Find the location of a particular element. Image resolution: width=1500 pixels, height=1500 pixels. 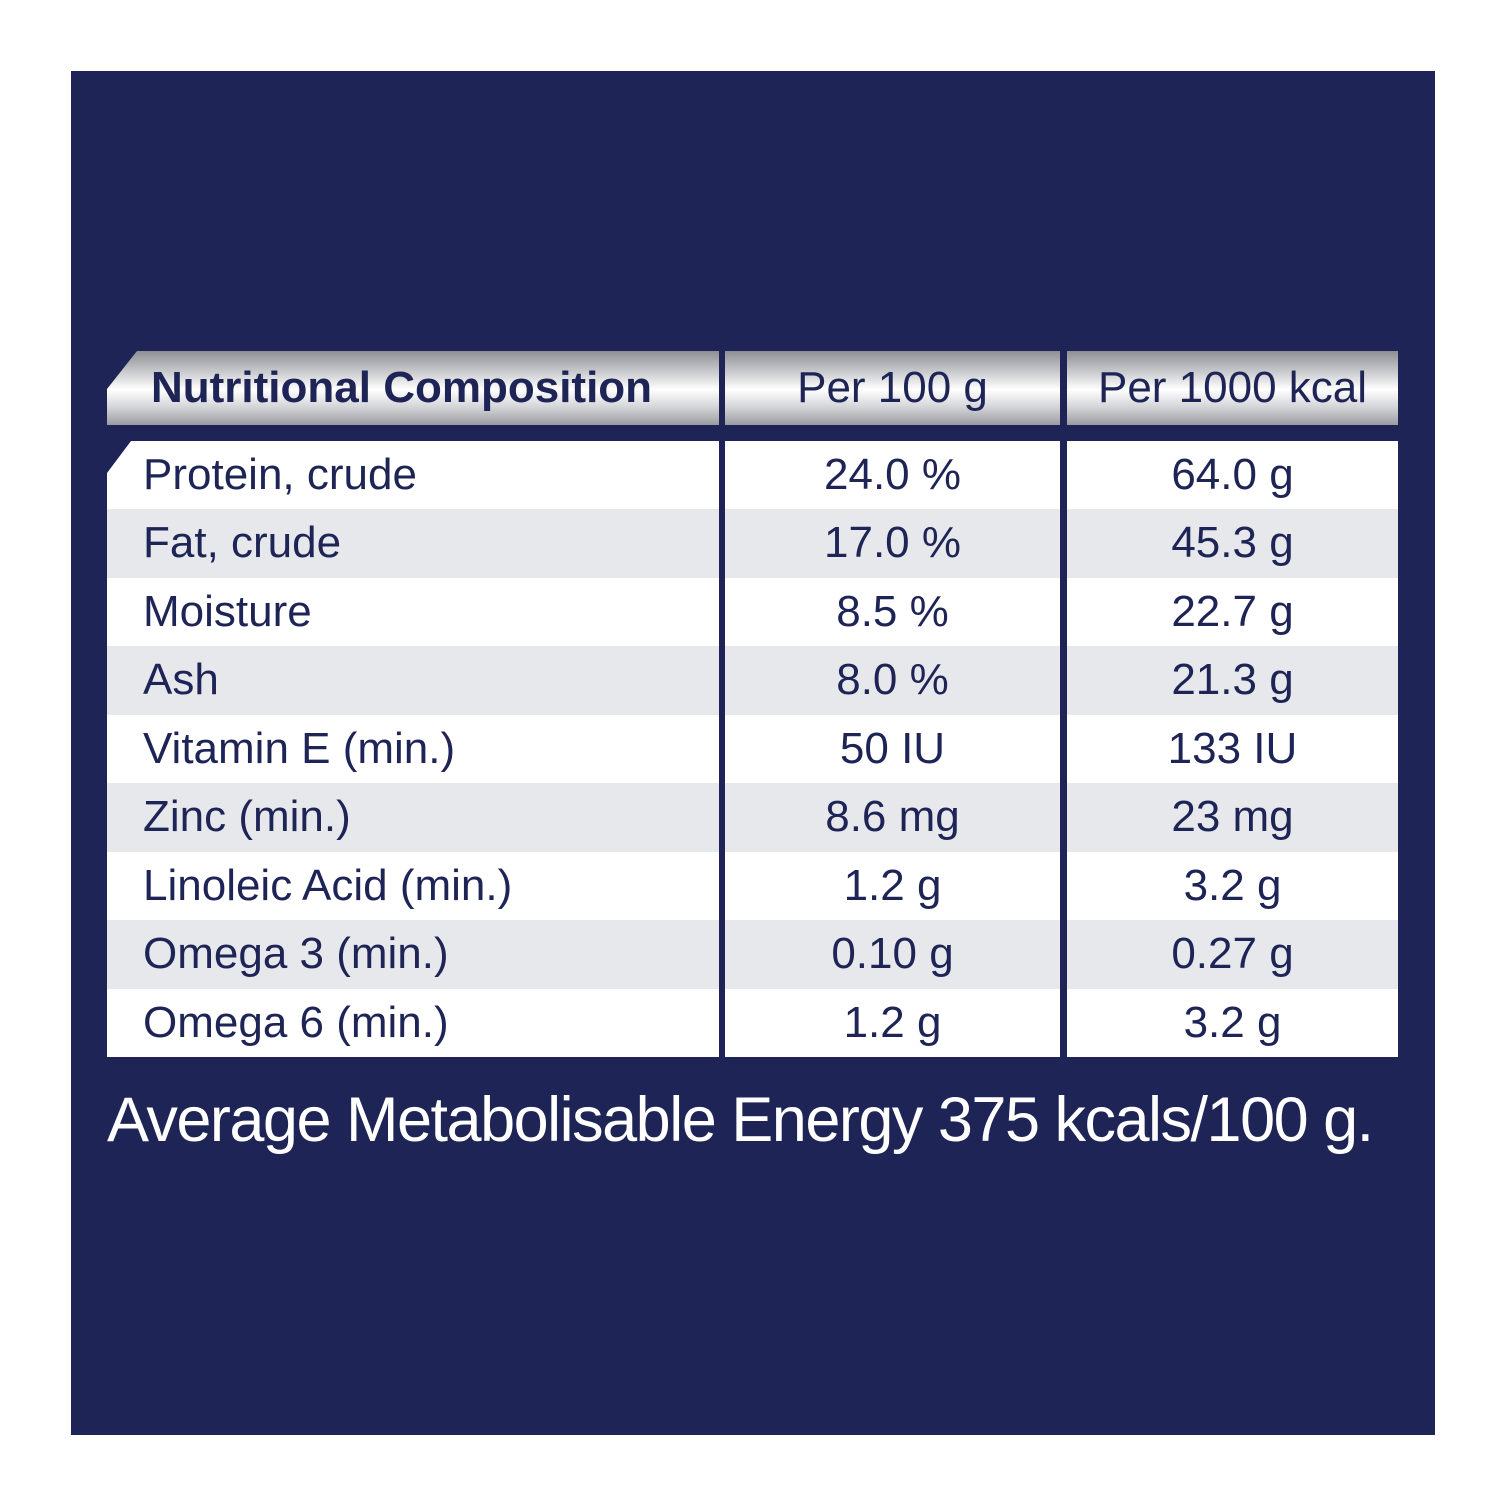

per-1000kcal-cell: 133 IU is located at coordinates (1232, 749).